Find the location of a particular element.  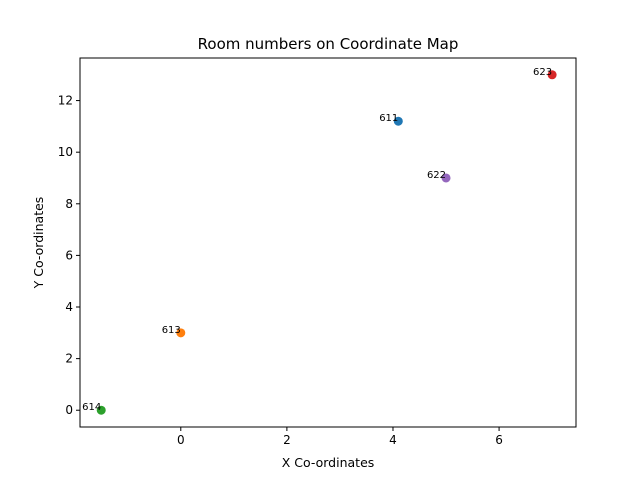

x-tick-label: 0 is located at coordinates (181, 440).